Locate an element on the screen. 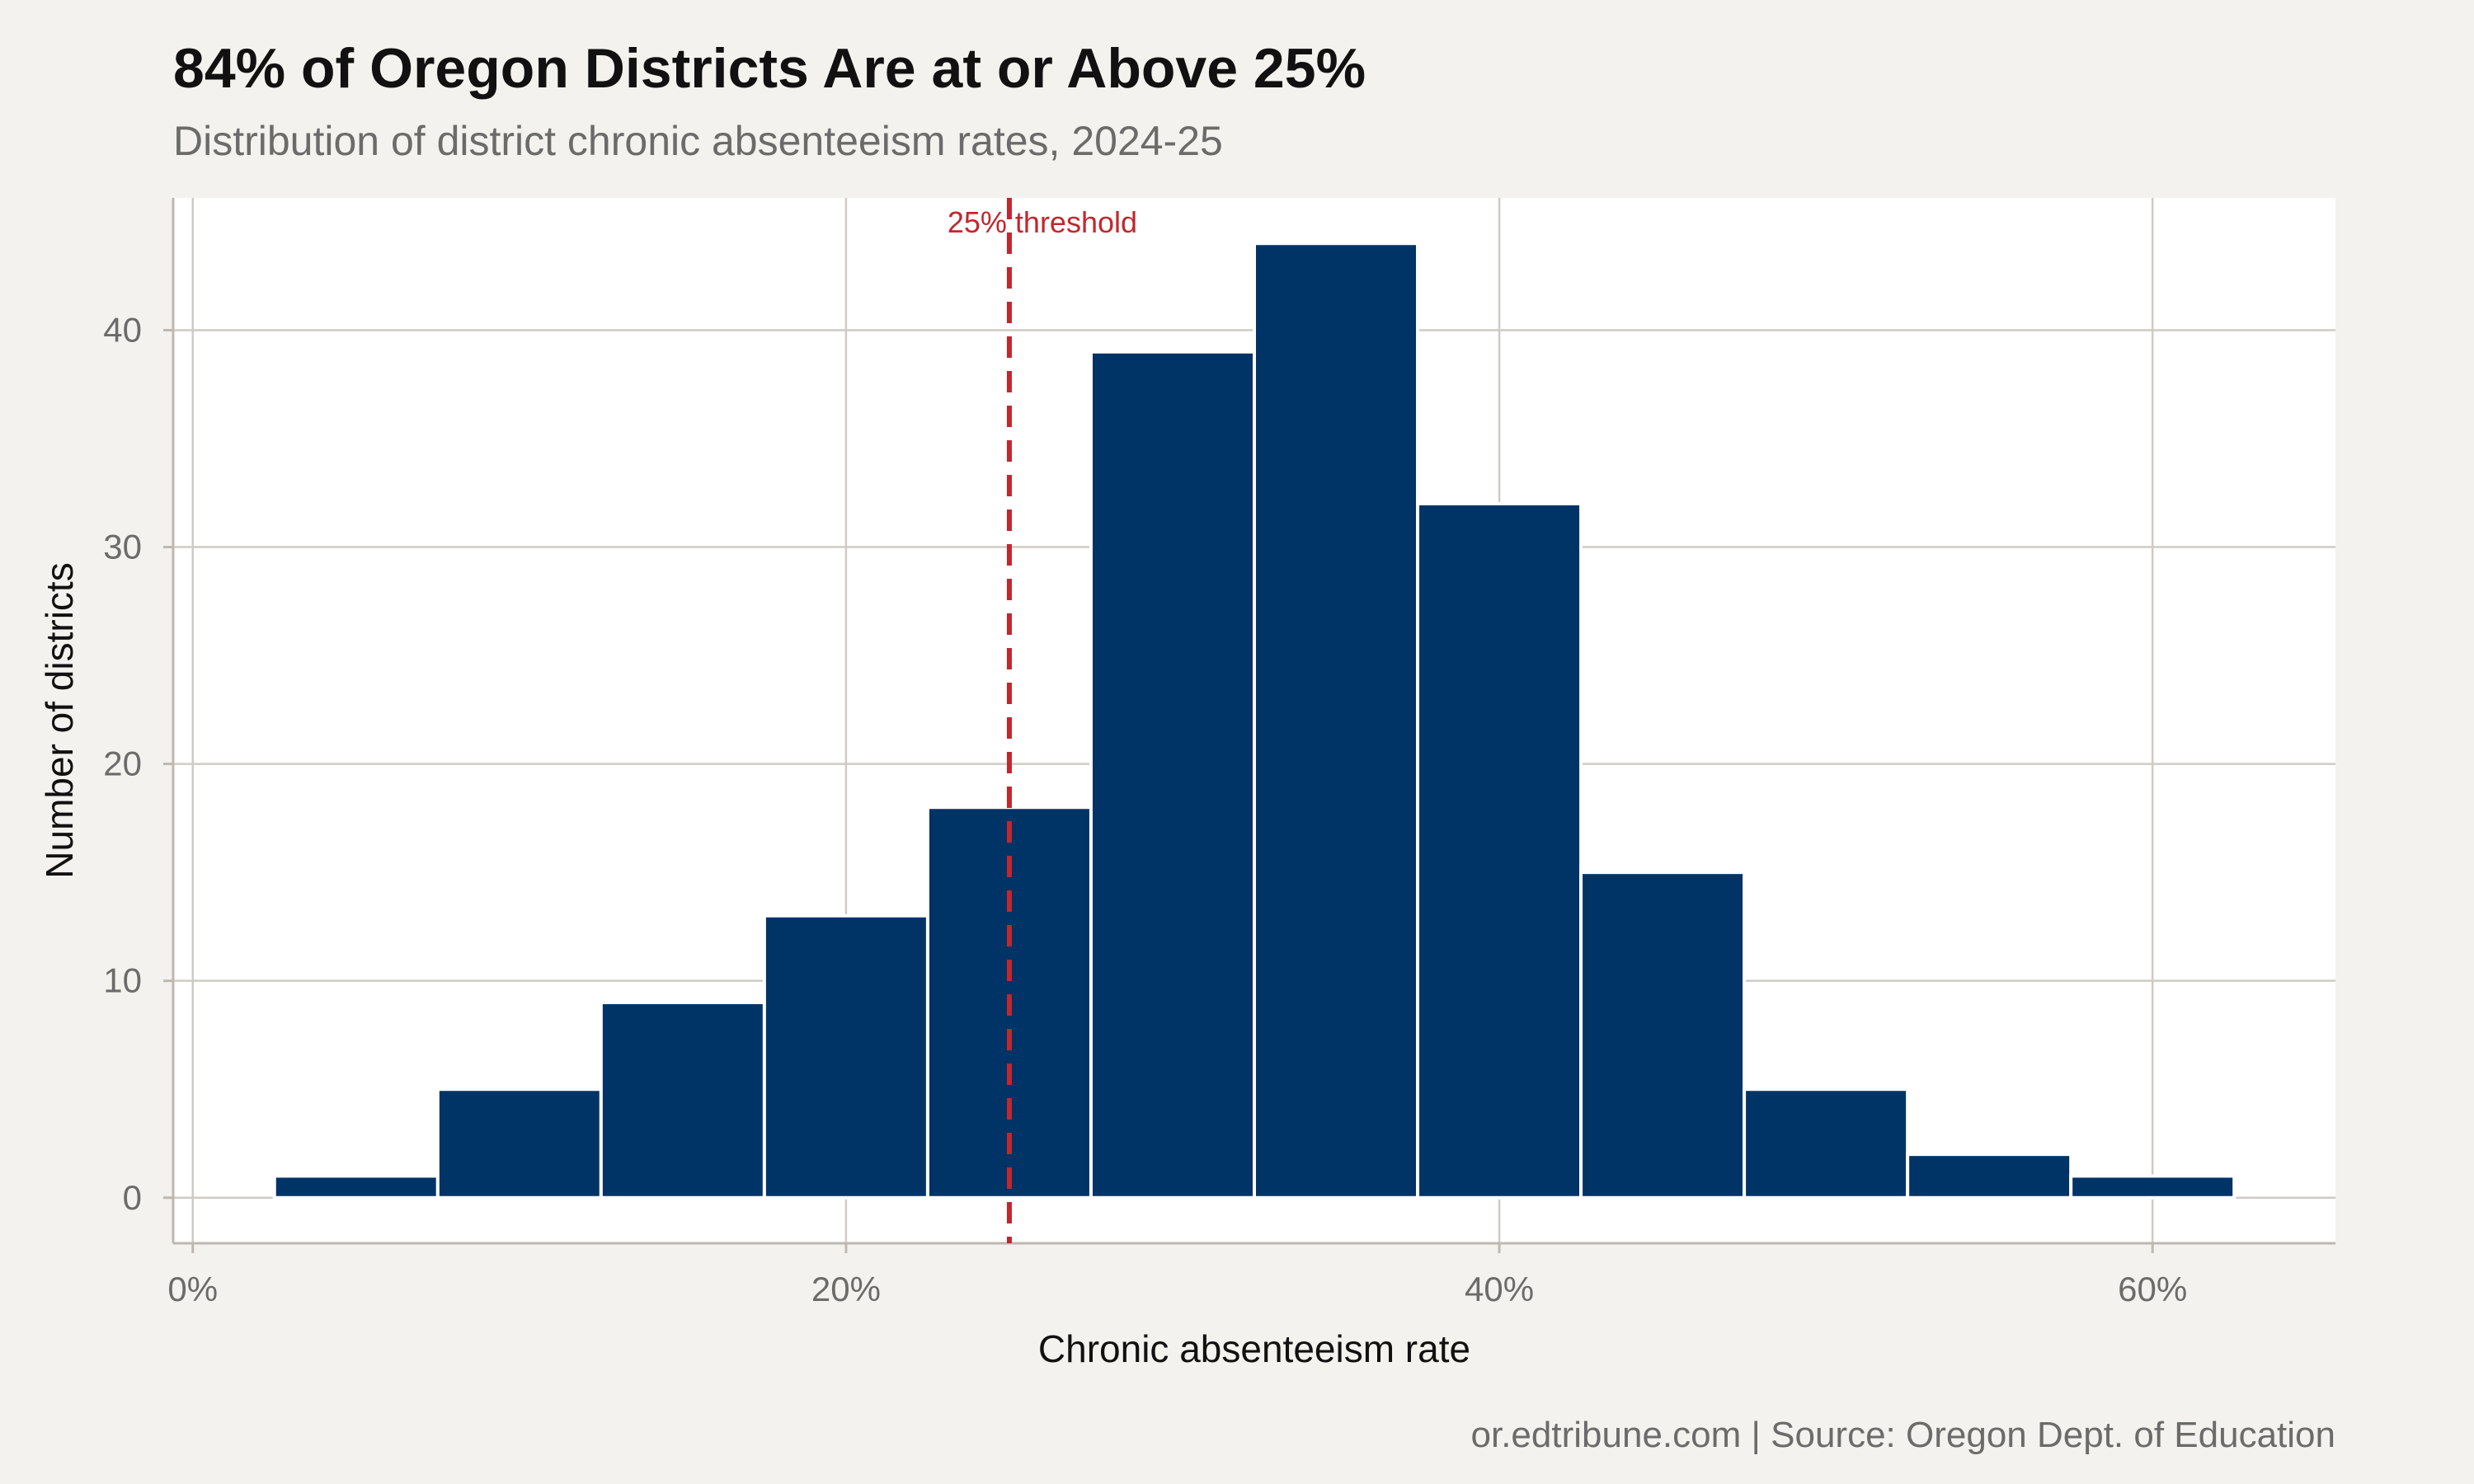  y-tick-label: 40 is located at coordinates (122, 329).